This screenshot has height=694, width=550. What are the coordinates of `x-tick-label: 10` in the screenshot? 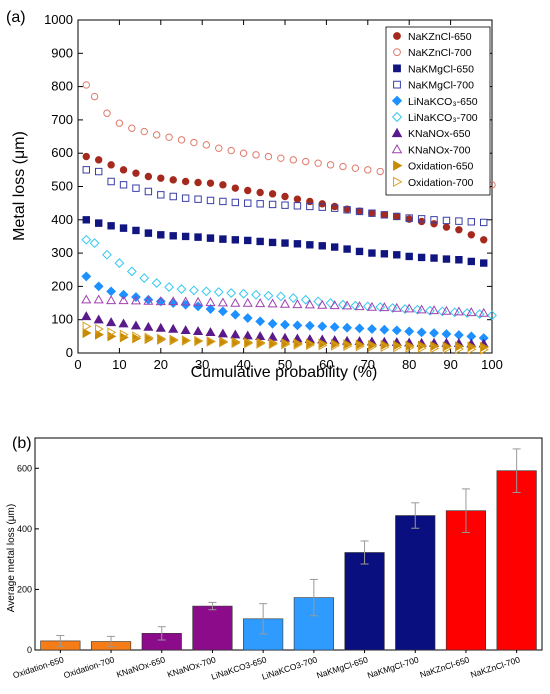 It's located at (119, 364).